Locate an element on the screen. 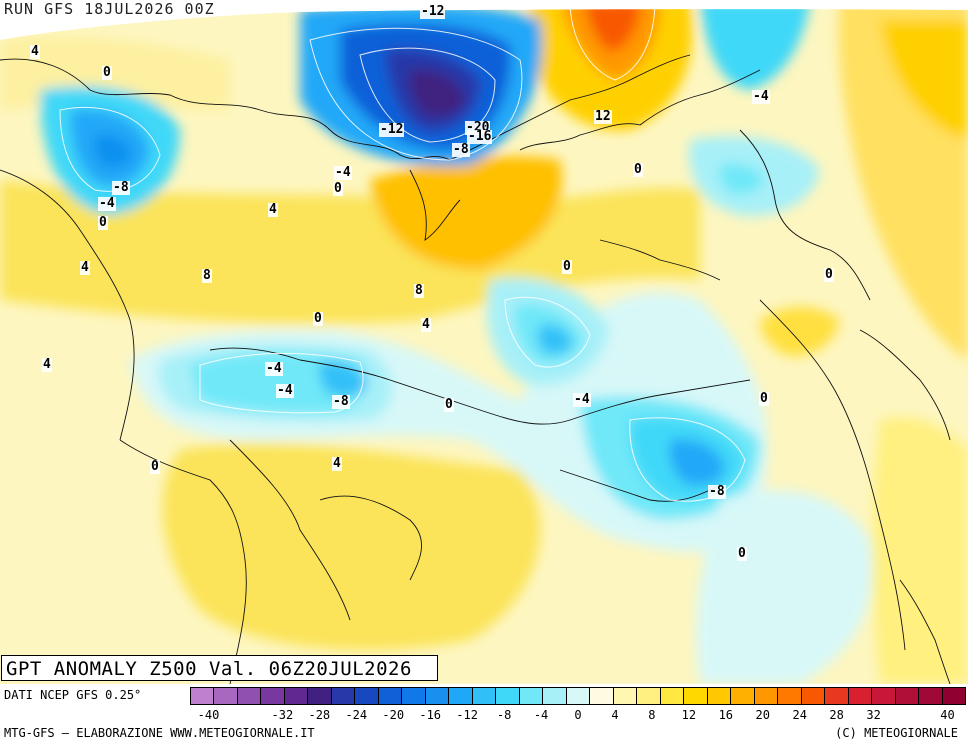 This screenshot has width=968, height=745. map-title-box: GPT ANOMALY Z500 Val. 06Z20JUL2026 is located at coordinates (219, 668).